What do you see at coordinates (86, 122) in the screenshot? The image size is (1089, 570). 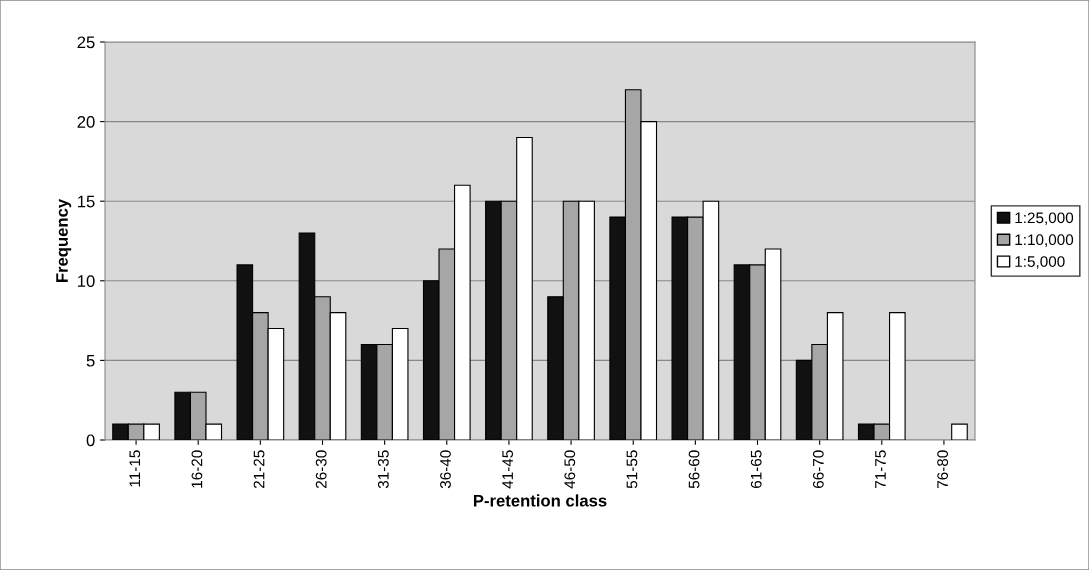 I see `y-tick-label: 20` at bounding box center [86, 122].